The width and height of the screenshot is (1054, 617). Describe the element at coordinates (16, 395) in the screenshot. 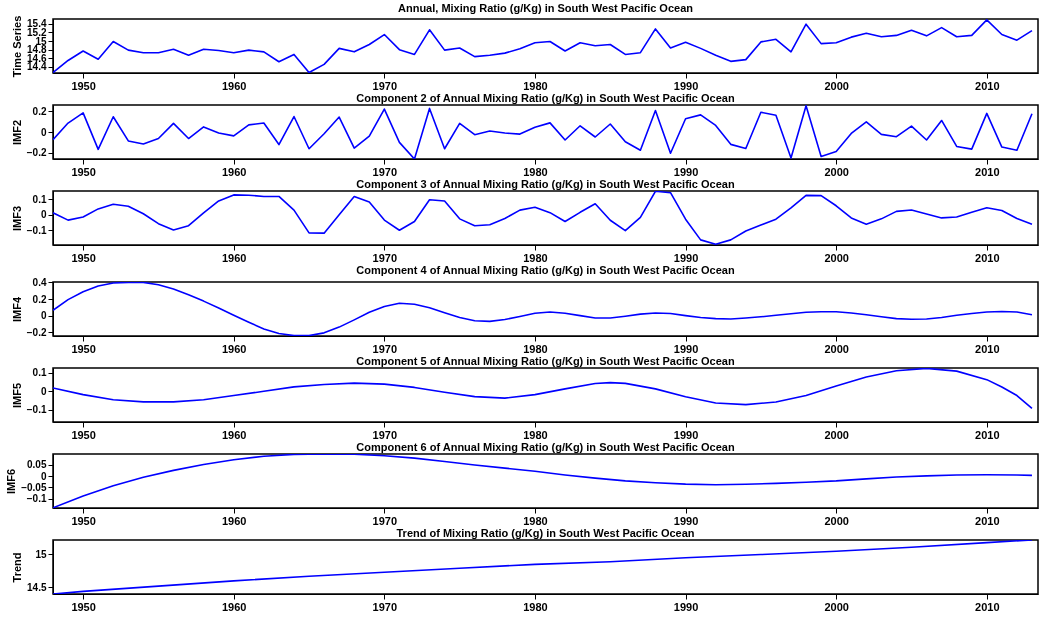

I see `y-axis-title: IMF5` at that location.